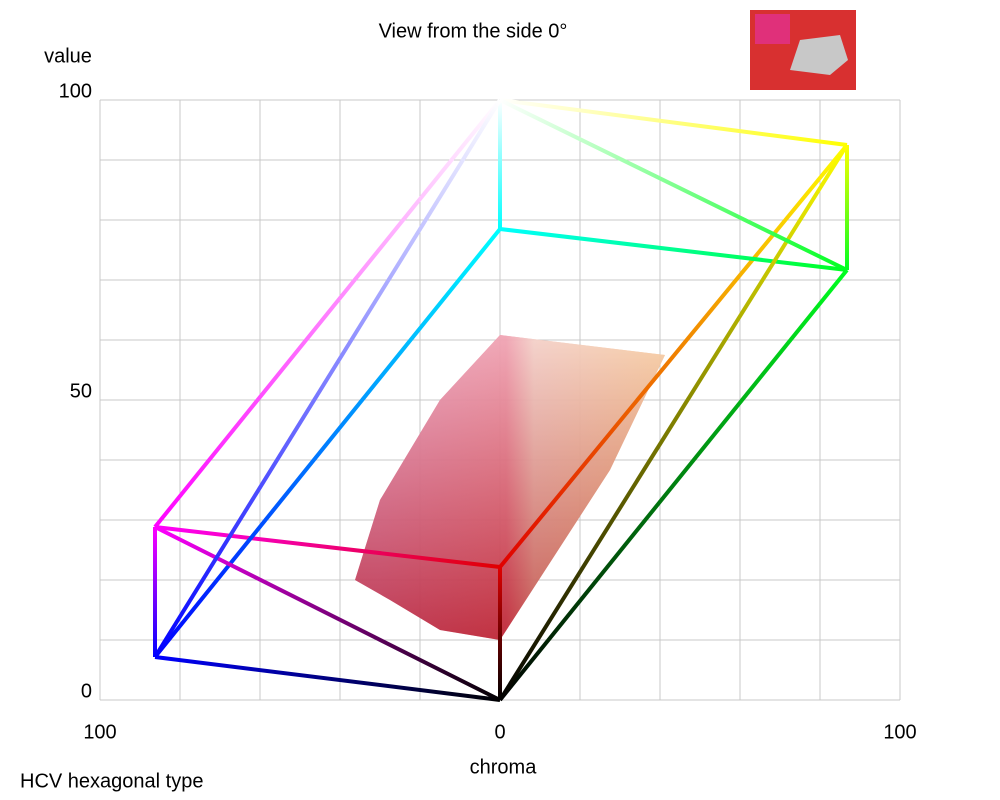  What do you see at coordinates (75, 91) in the screenshot?
I see `y-tick-label: 100` at bounding box center [75, 91].